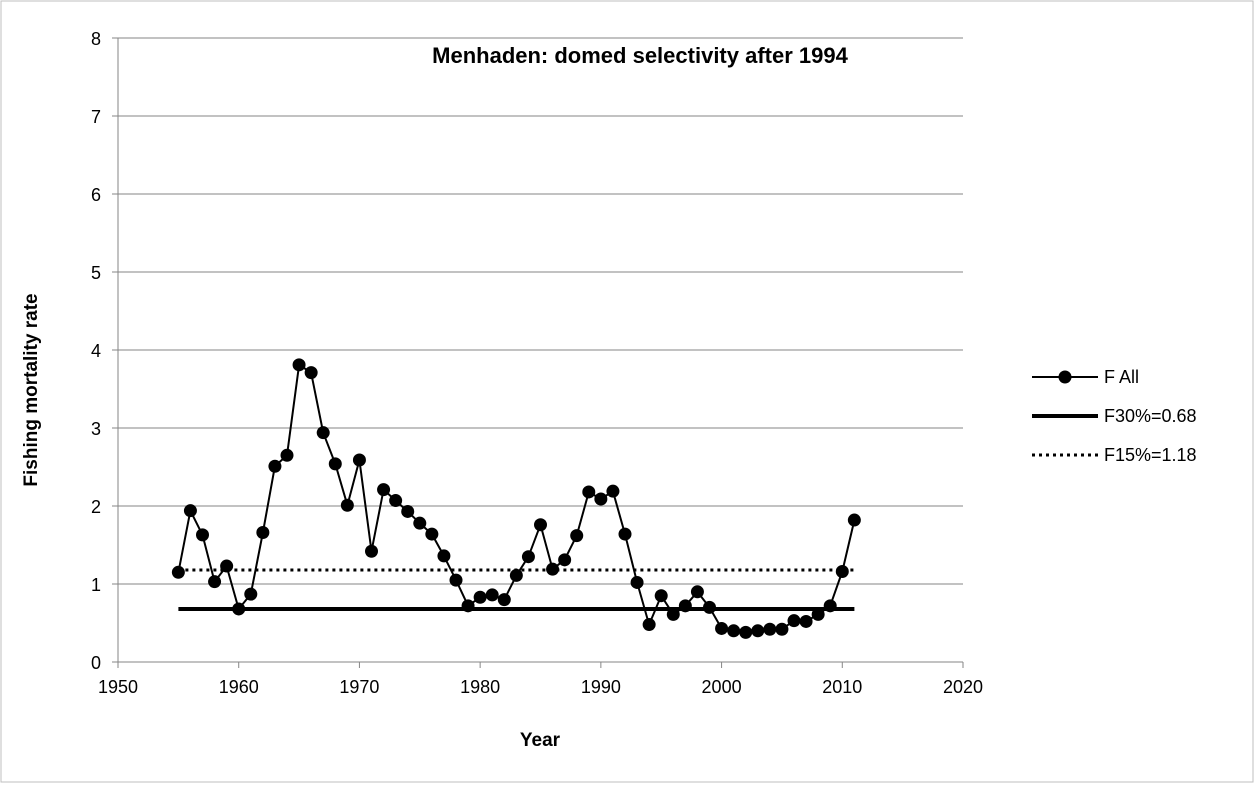  What do you see at coordinates (540, 740) in the screenshot?
I see `x-axis-title: Year` at bounding box center [540, 740].